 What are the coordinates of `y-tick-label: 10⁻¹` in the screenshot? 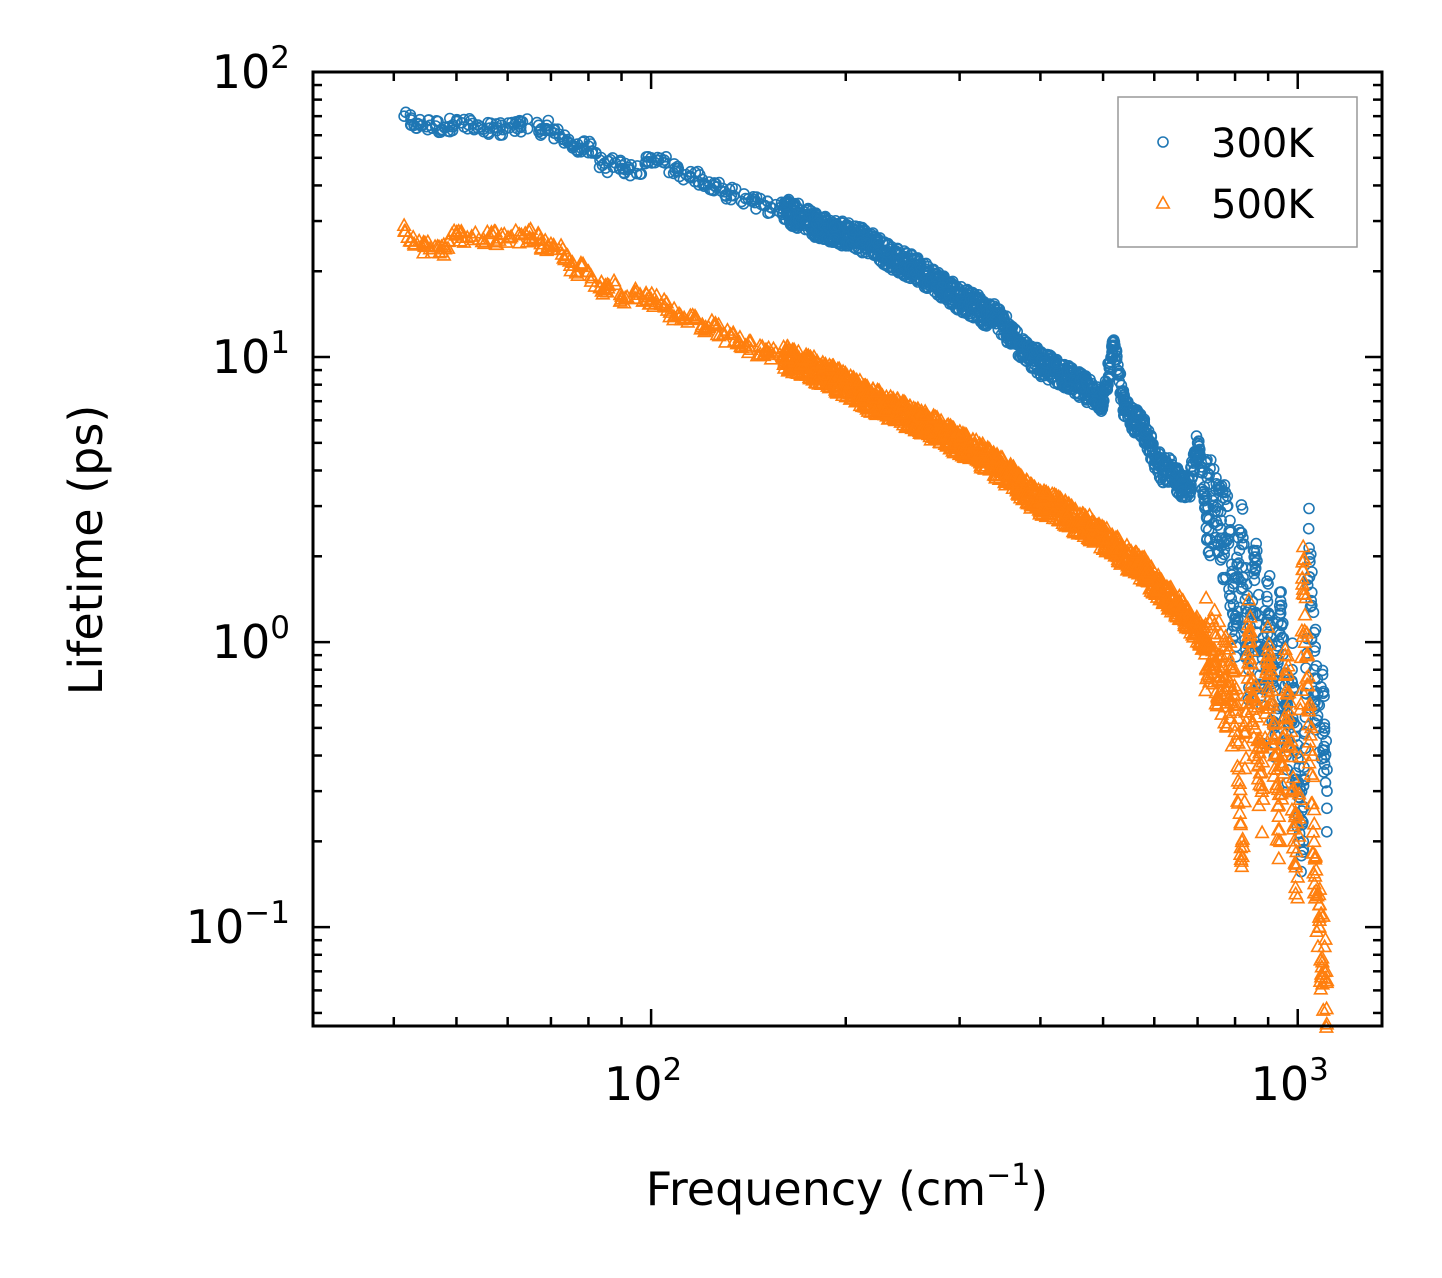 It's located at (238, 924).